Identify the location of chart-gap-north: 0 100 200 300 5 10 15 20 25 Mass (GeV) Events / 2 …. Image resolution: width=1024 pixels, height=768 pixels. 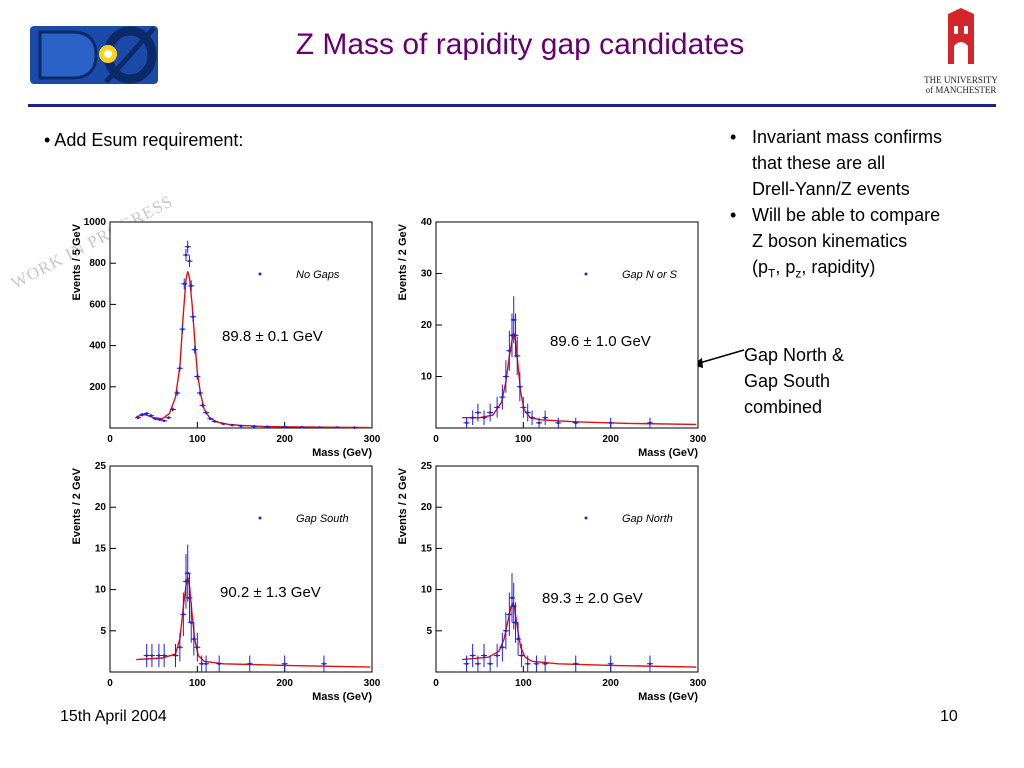
(552, 582).